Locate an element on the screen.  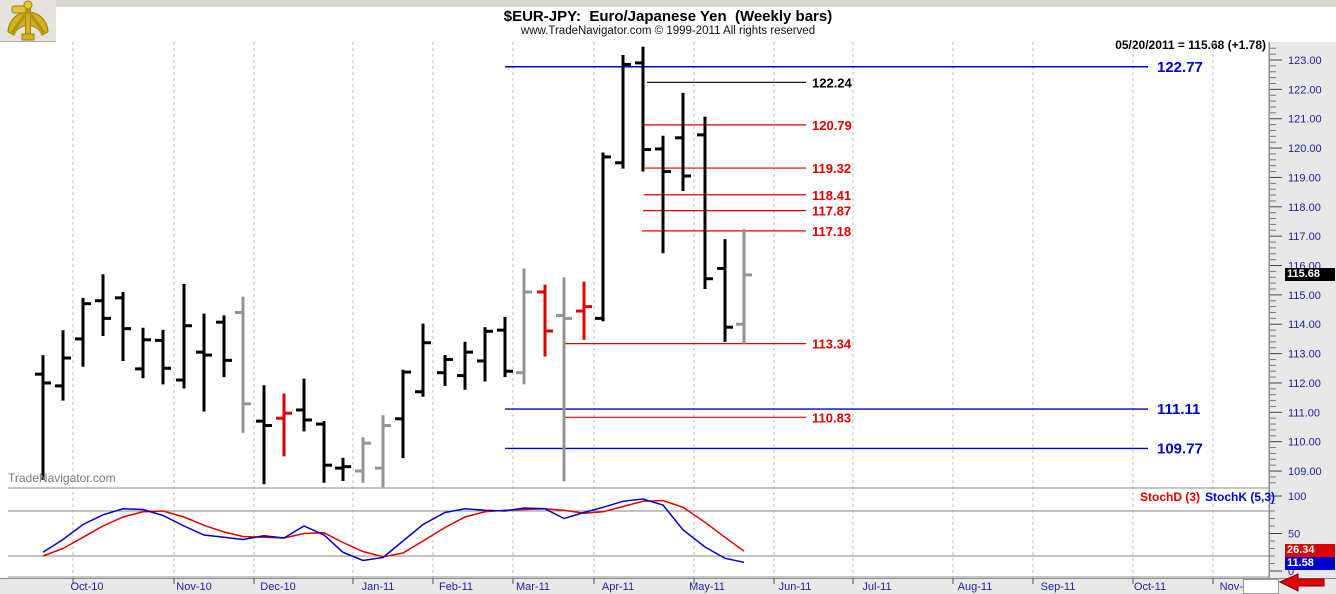
price-level-label-122.24: 122.24 is located at coordinates (832, 82).